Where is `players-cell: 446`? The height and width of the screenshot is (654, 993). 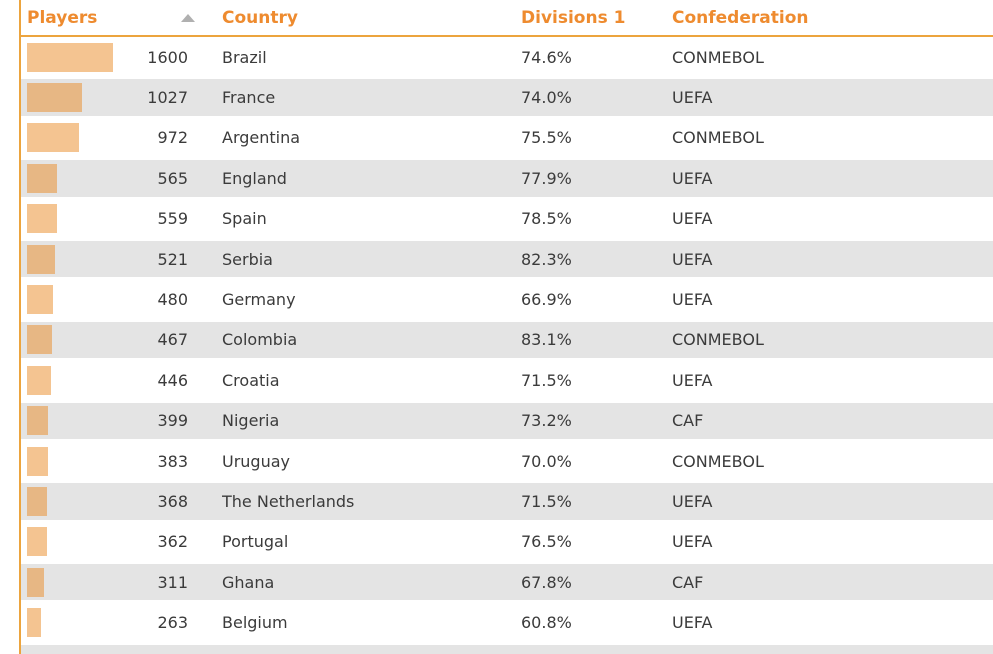
players-cell: 446 is located at coordinates (104, 380).